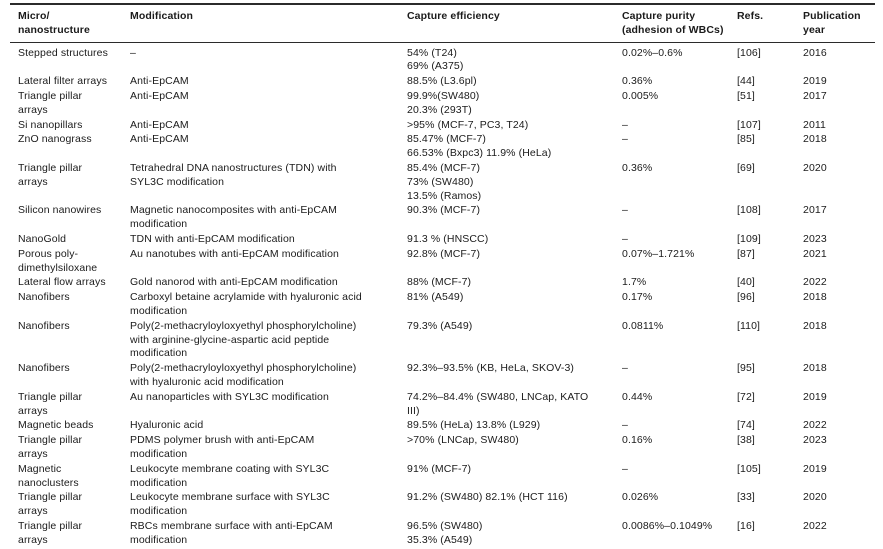  I want to click on cell-capture-purity: 0.16%, so click(637, 440).